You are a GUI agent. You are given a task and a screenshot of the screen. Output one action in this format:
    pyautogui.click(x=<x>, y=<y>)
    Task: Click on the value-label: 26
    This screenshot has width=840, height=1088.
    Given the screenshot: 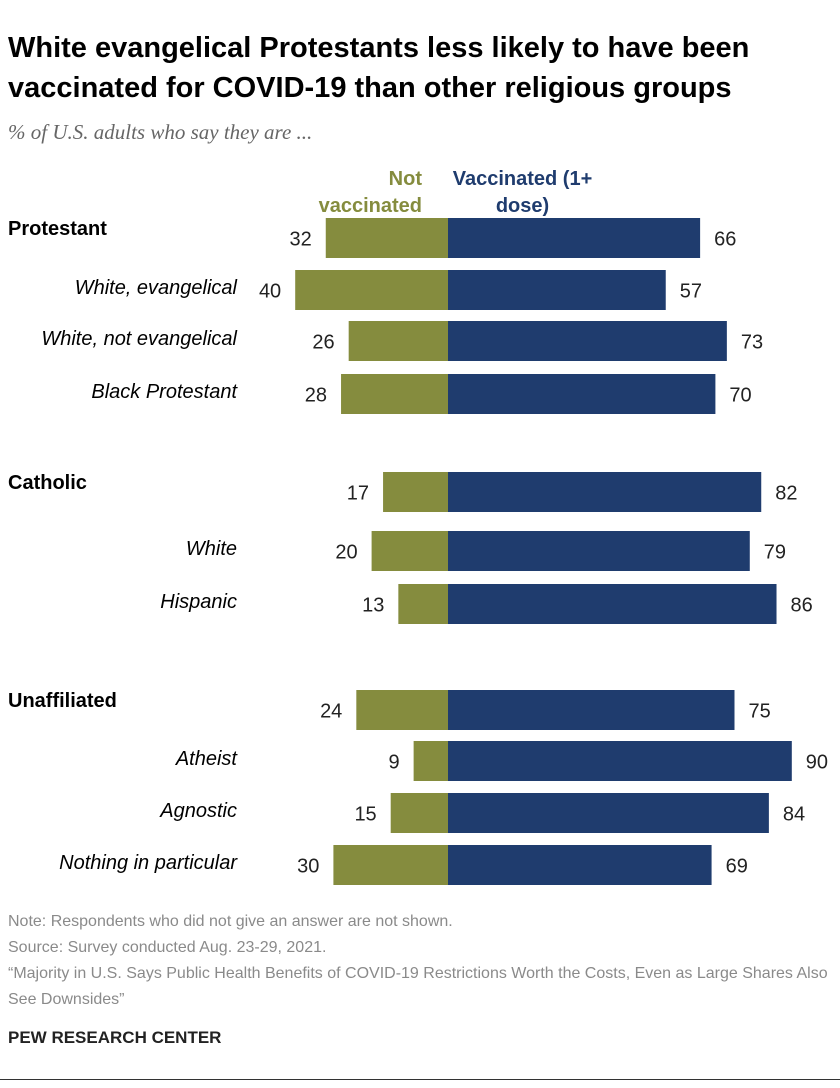 What is the action you would take?
    pyautogui.click(x=323, y=342)
    